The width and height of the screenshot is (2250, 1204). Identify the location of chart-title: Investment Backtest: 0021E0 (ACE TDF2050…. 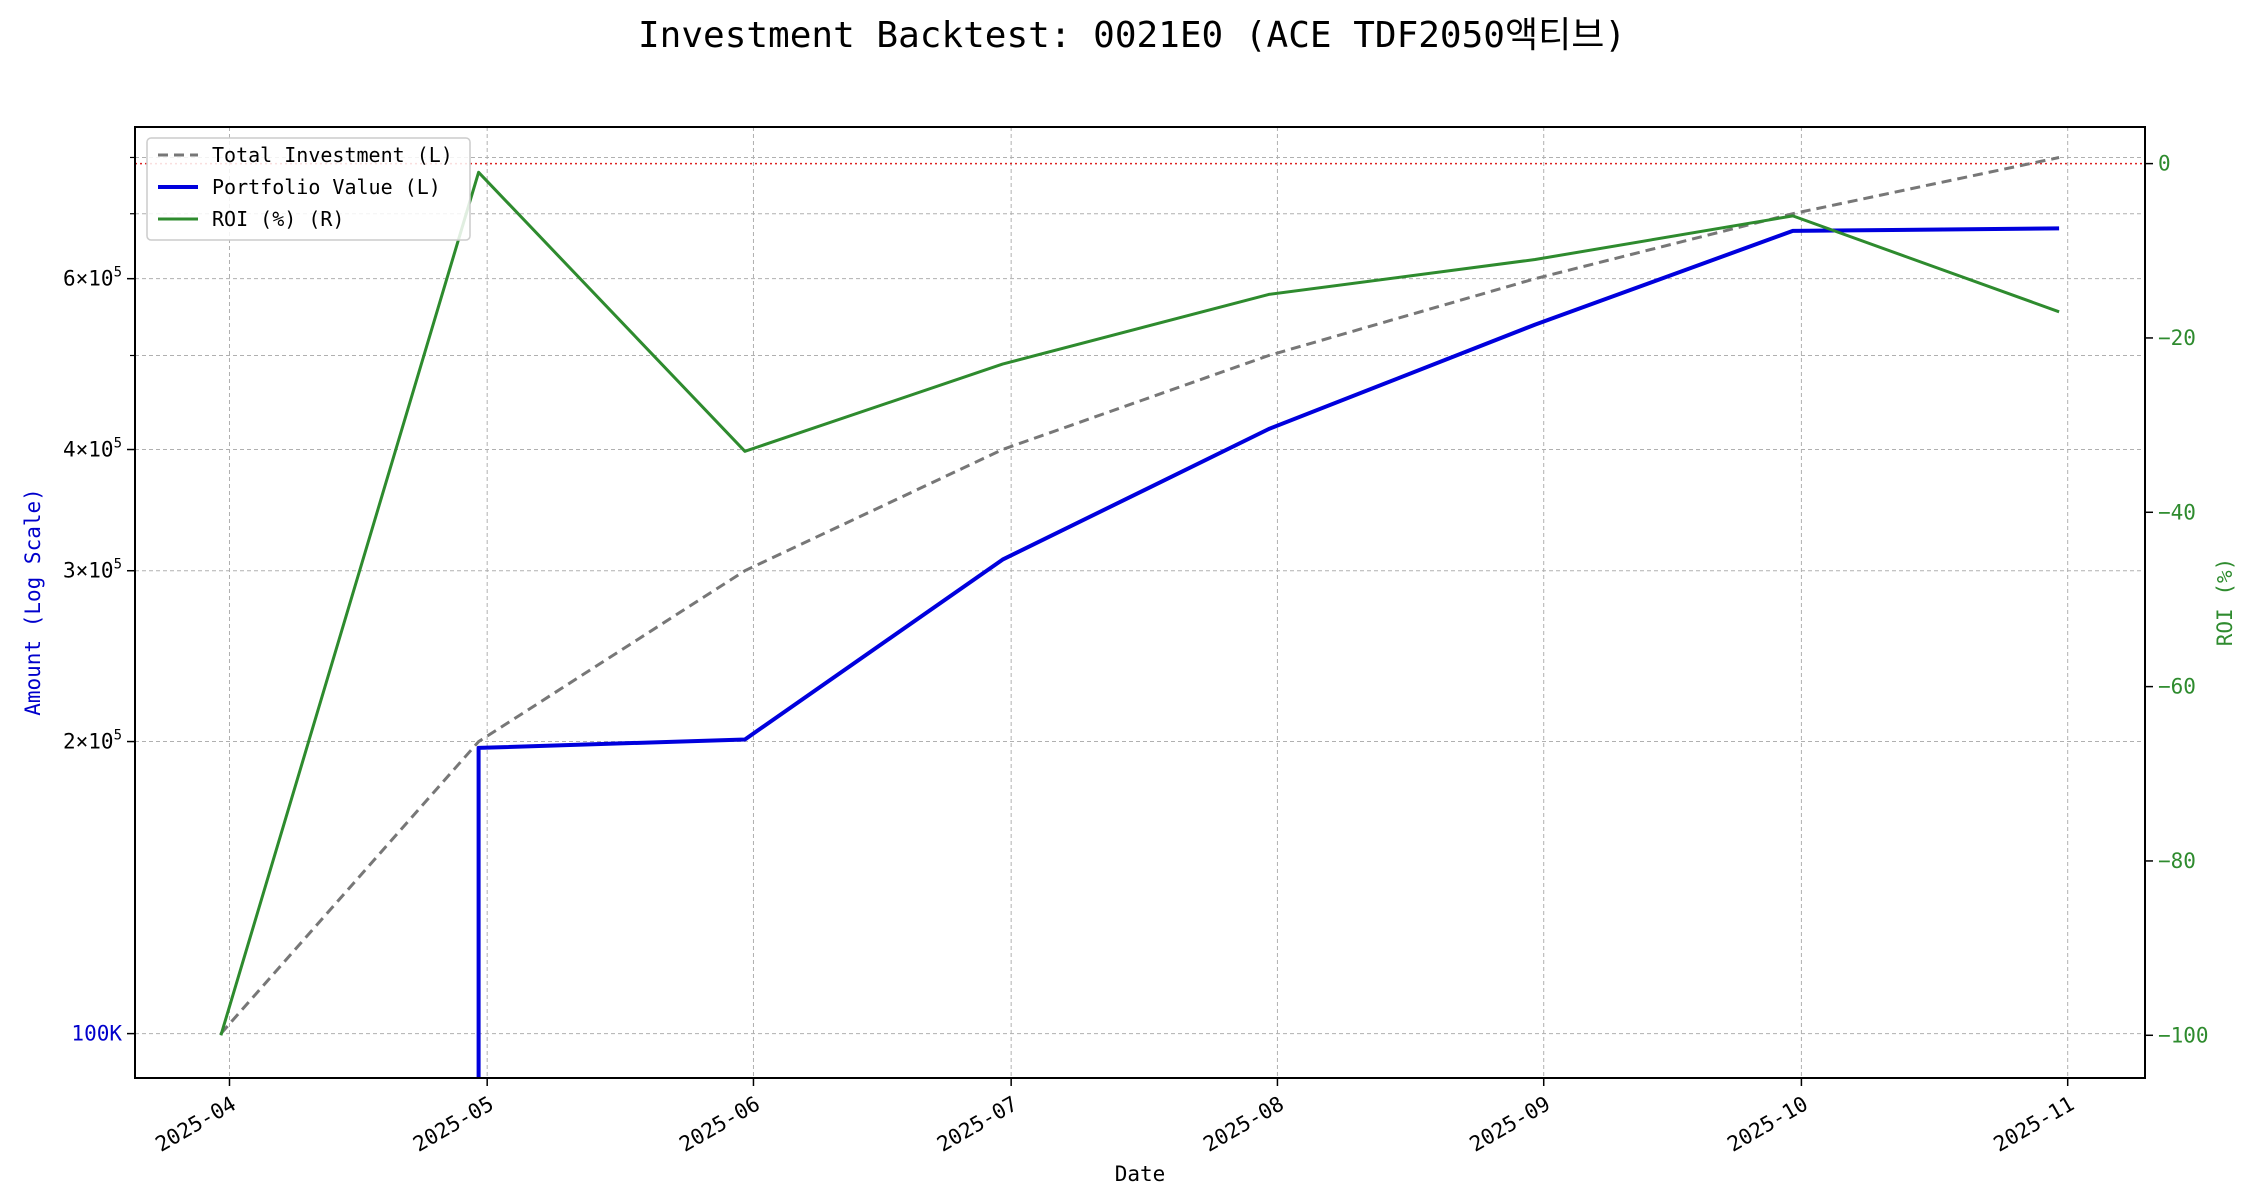
(1132, 35).